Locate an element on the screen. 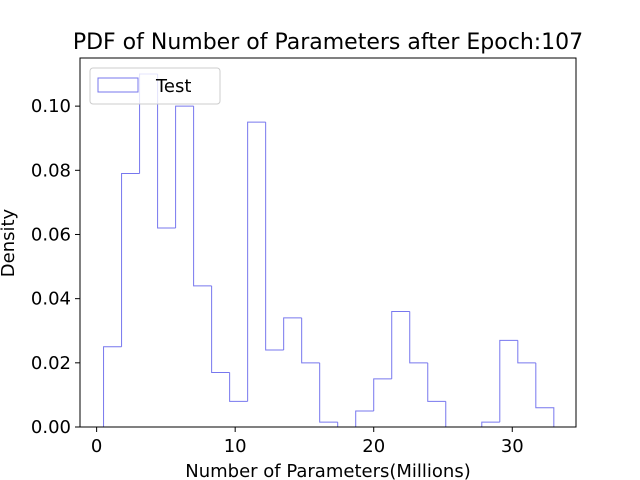  legend-swatch is located at coordinates (118, 85).